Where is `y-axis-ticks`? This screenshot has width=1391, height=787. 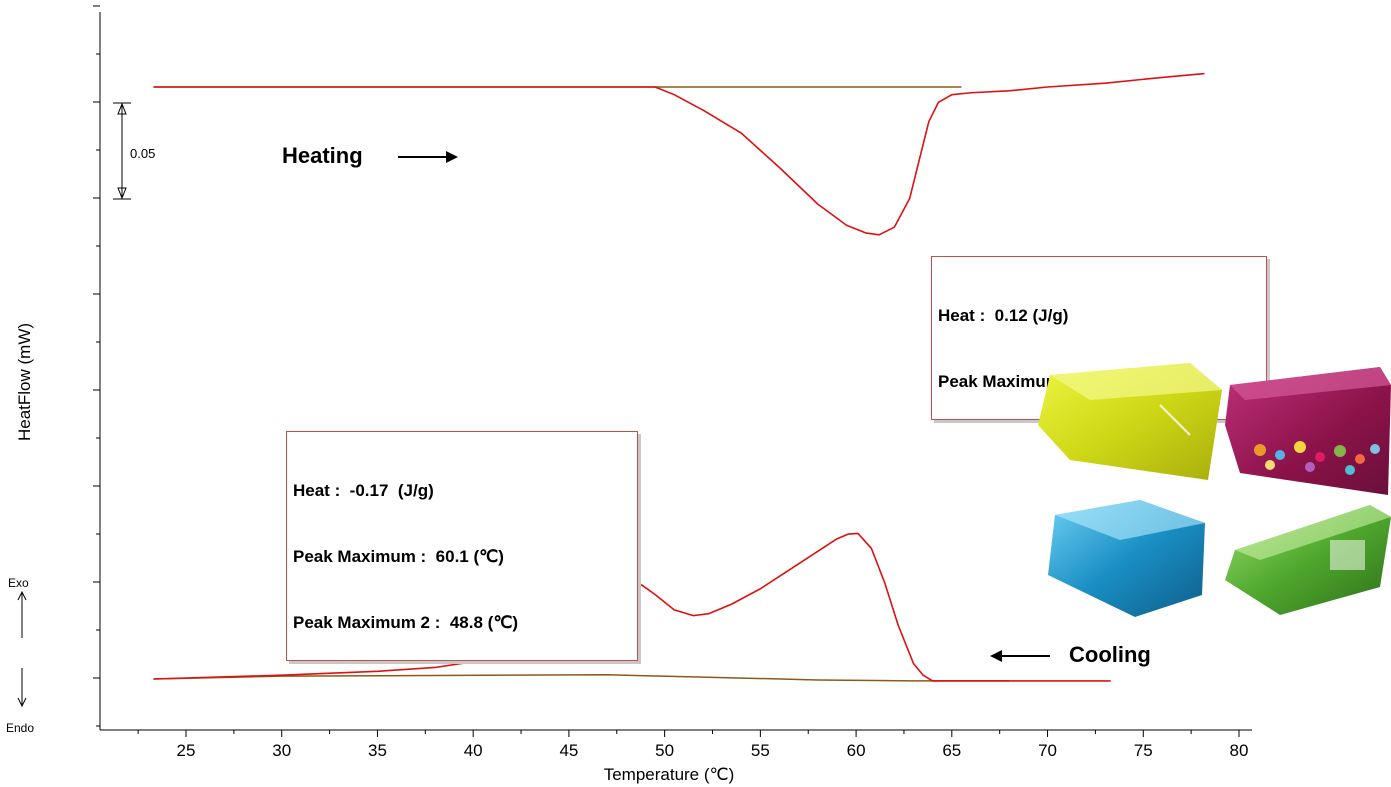
y-axis-ticks is located at coordinates (96, 366).